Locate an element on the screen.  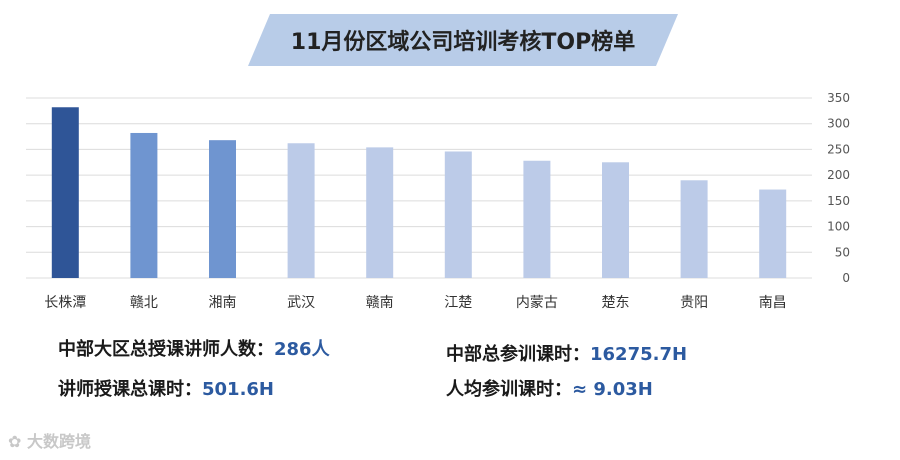
stat-lecture-hours-label: 讲师授课总课时： is located at coordinates (130, 389).